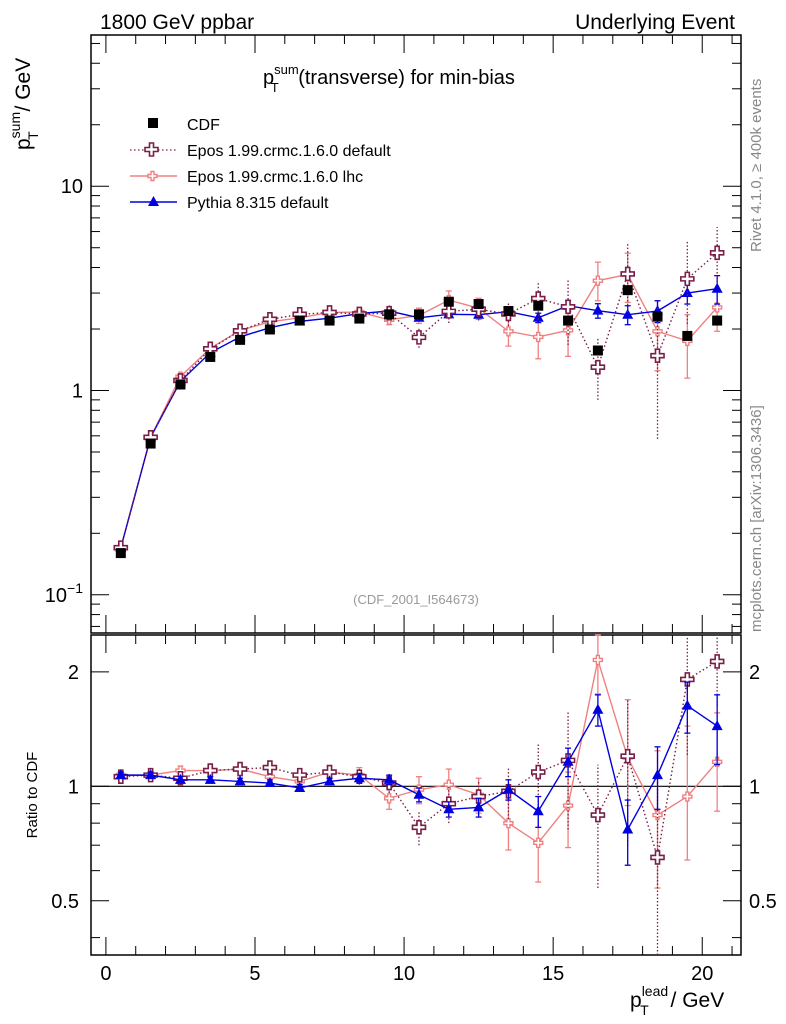 This screenshot has width=786, height=1024. What do you see at coordinates (756, 165) in the screenshot?
I see `rivet-label: Rivet 4.1.0, ≥ 400k events` at bounding box center [756, 165].